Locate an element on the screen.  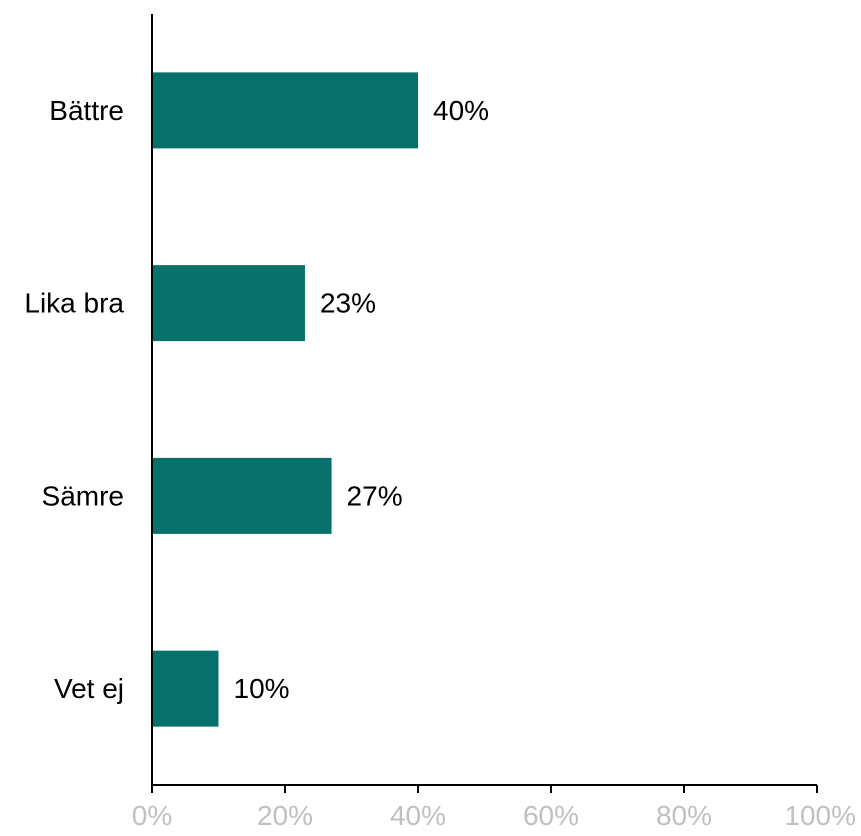
category-label: Sämre is located at coordinates (83, 495).